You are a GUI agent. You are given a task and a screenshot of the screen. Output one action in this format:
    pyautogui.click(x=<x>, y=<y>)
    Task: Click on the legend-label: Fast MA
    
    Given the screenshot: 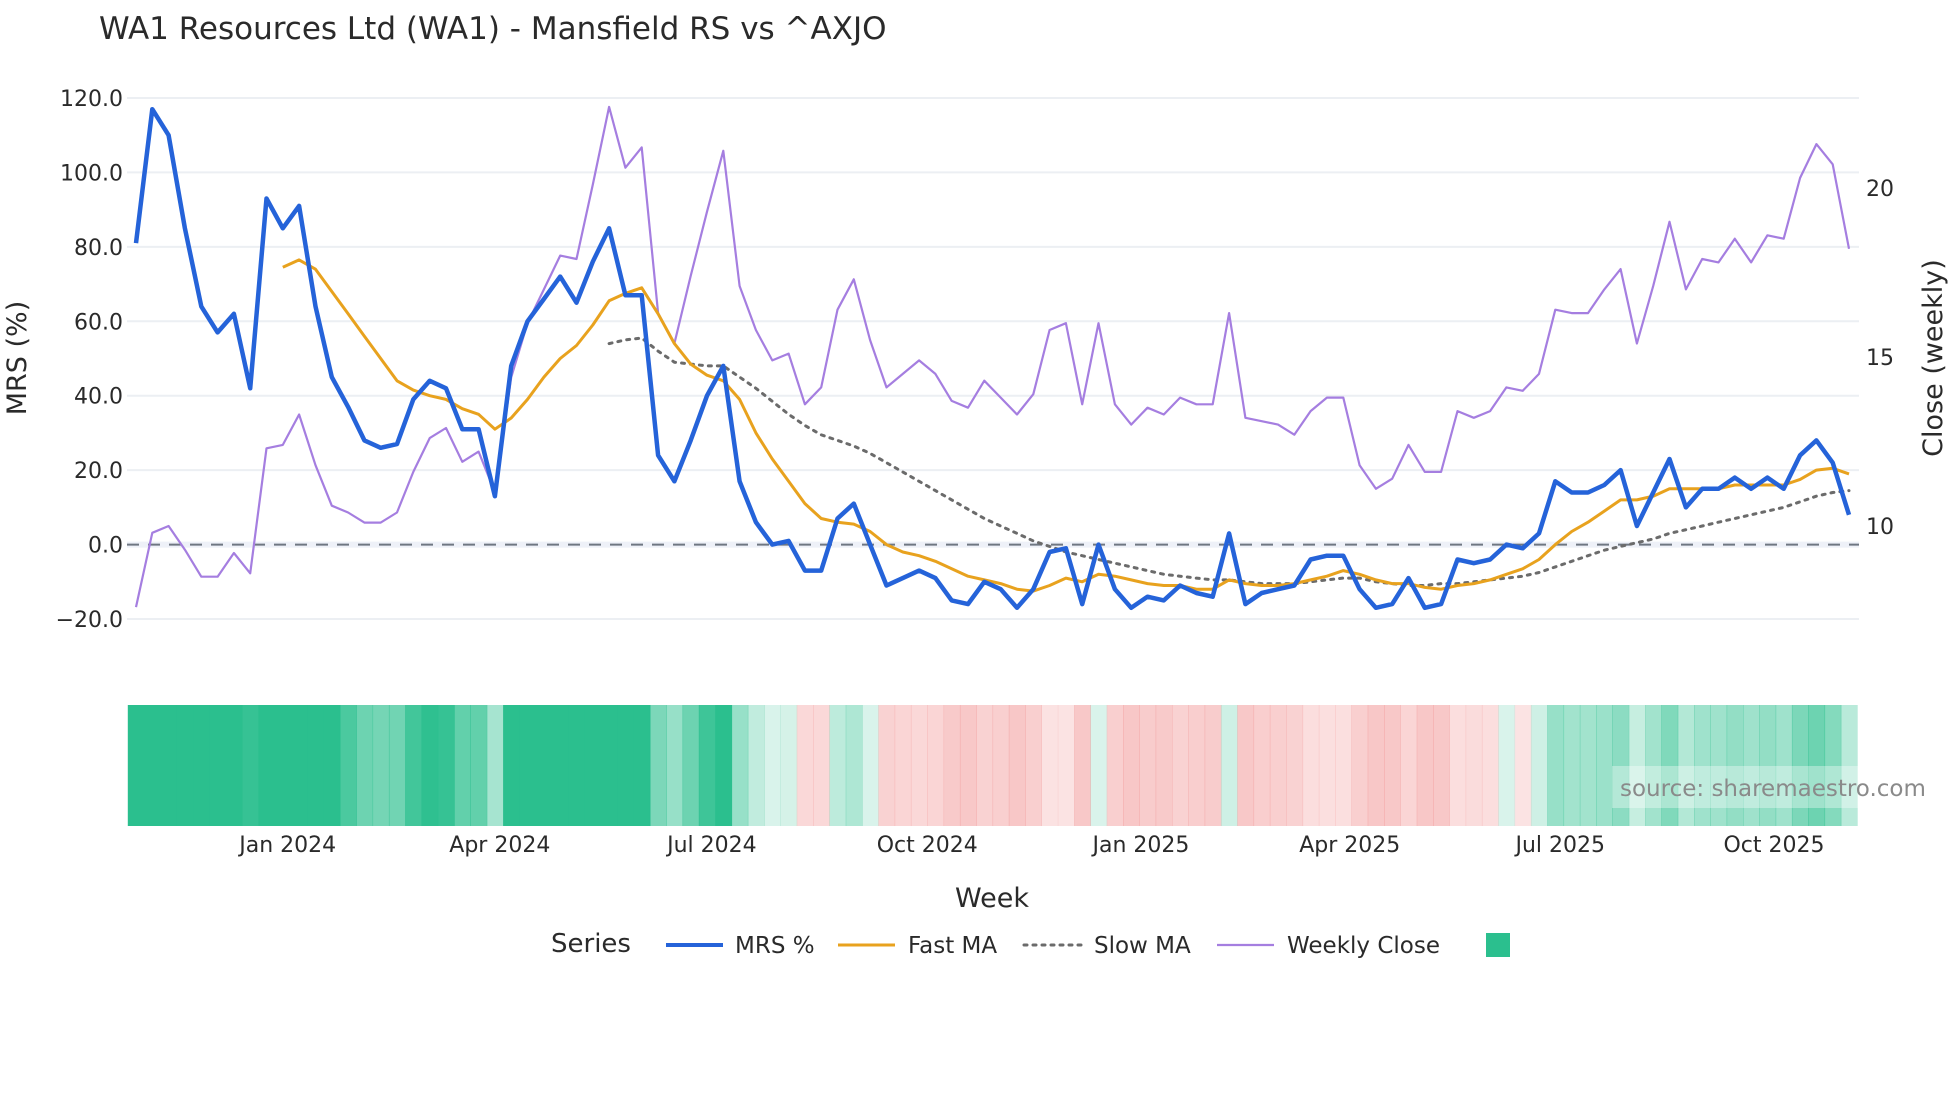 What is the action you would take?
    pyautogui.click(x=952, y=946)
    